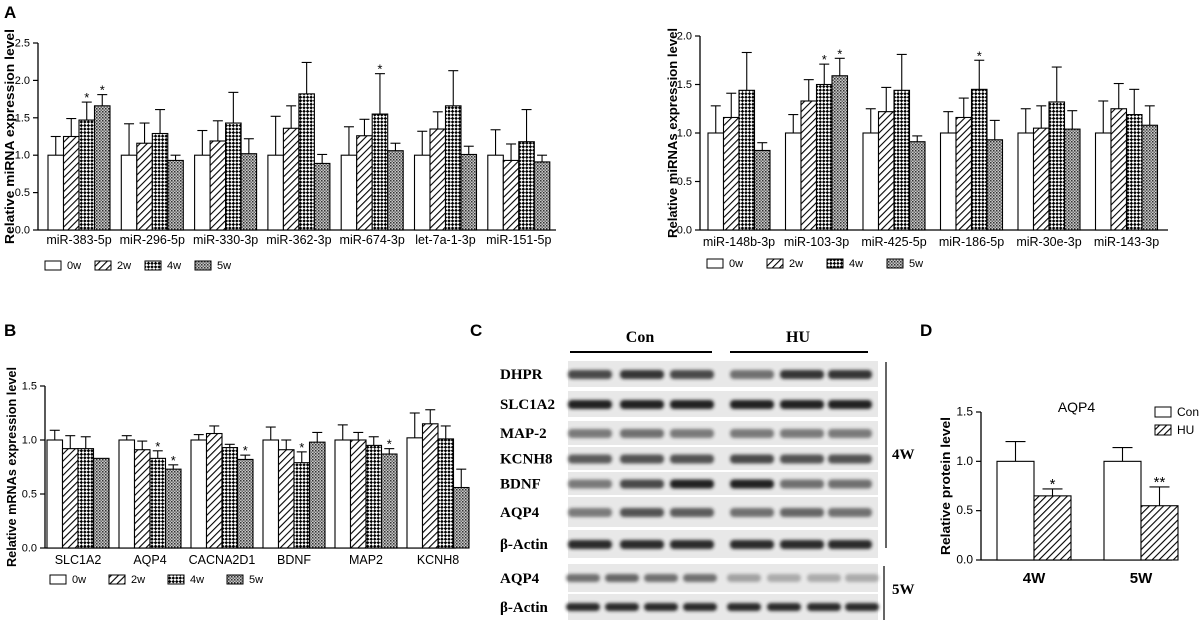  Describe the element at coordinates (71, 183) in the screenshot. I see `bar-mir-383-5p-2w` at that location.